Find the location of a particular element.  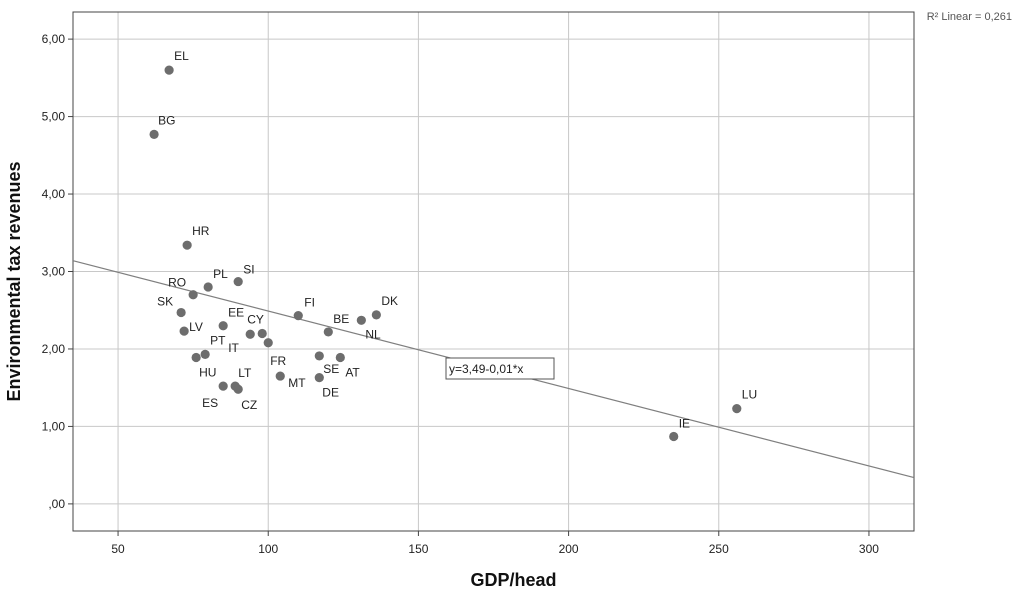

point-label: IE is located at coordinates (684, 423).